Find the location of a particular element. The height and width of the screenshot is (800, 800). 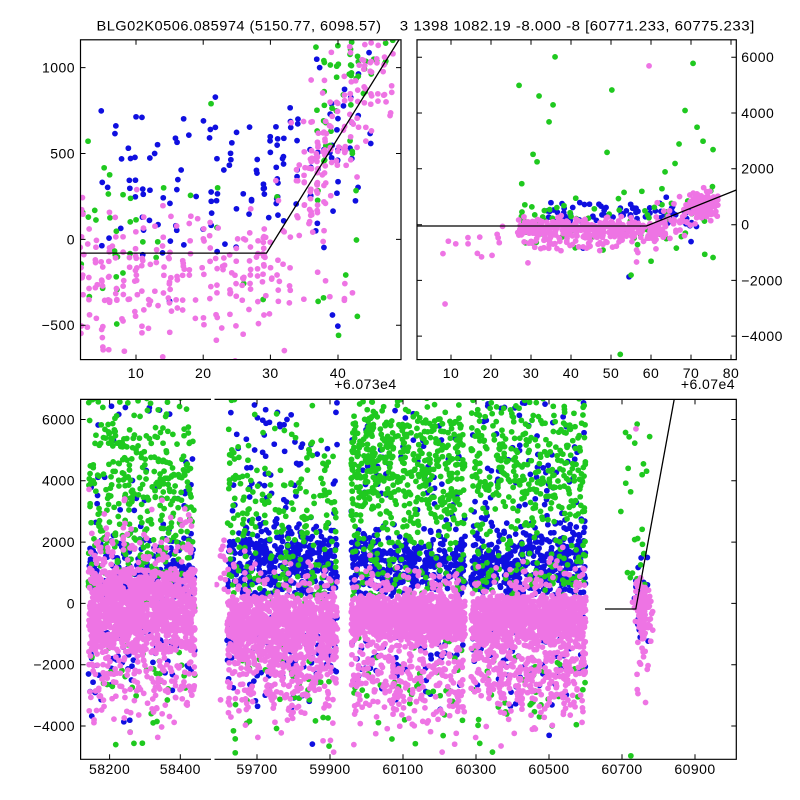

svg-text: 80 is located at coordinates (731, 373).